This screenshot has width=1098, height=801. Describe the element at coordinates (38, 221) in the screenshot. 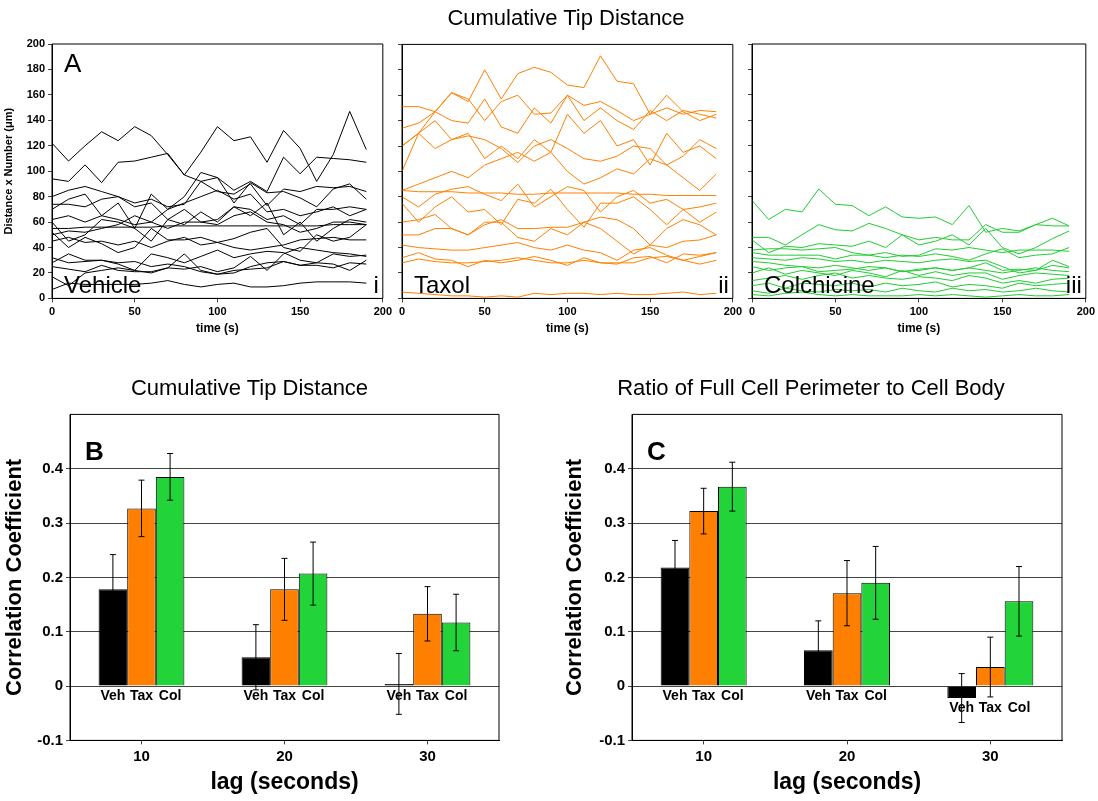

I see `y-tick-label: 60` at that location.